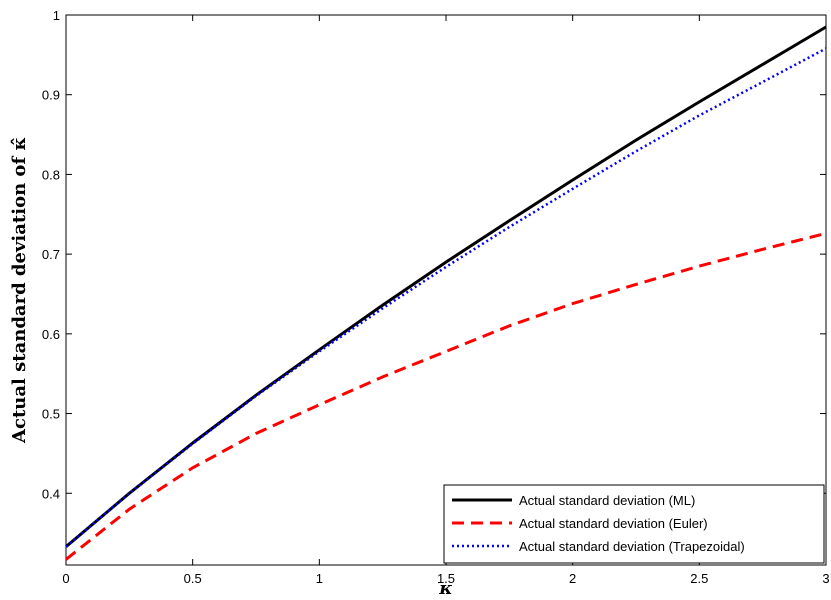 This screenshot has height=600, width=831. I want to click on legend-label: Actual standard deviation (ML), so click(607, 500).